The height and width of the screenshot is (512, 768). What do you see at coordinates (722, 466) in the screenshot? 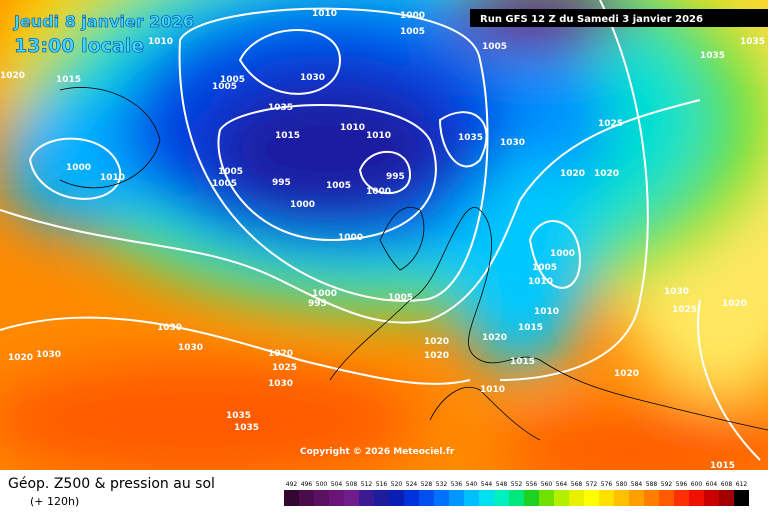
I see `isobar-label: 1015` at bounding box center [722, 466].